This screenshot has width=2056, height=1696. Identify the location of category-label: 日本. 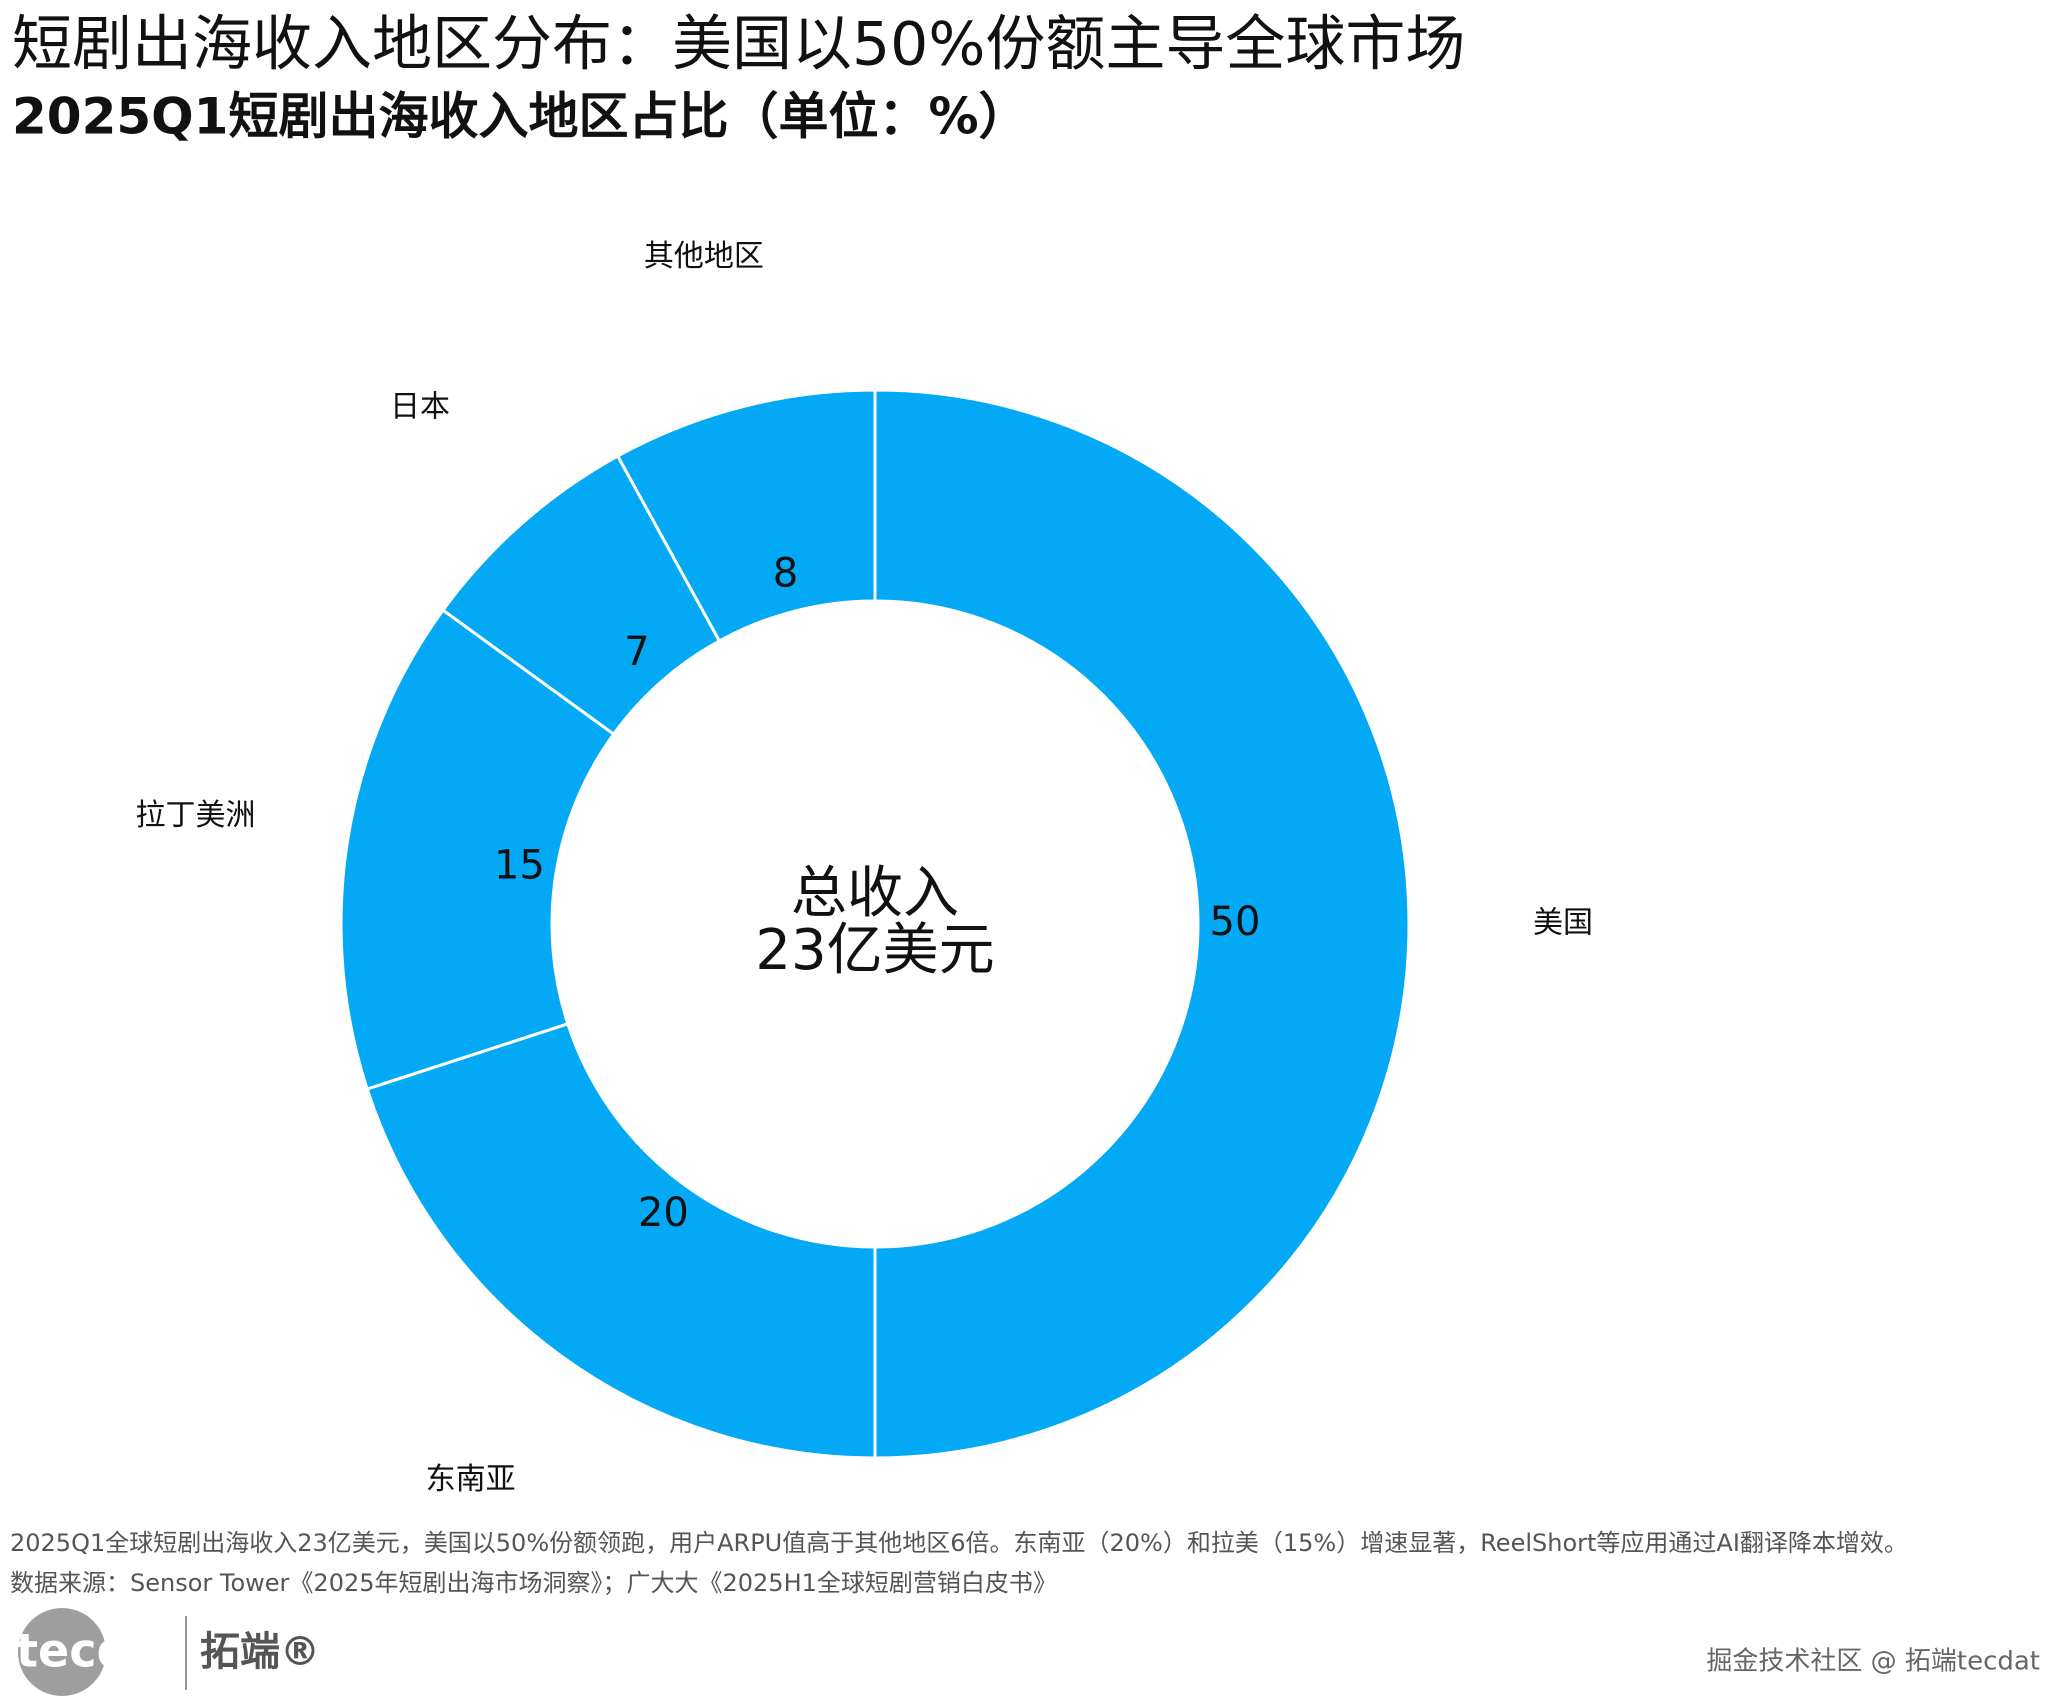
(420, 406).